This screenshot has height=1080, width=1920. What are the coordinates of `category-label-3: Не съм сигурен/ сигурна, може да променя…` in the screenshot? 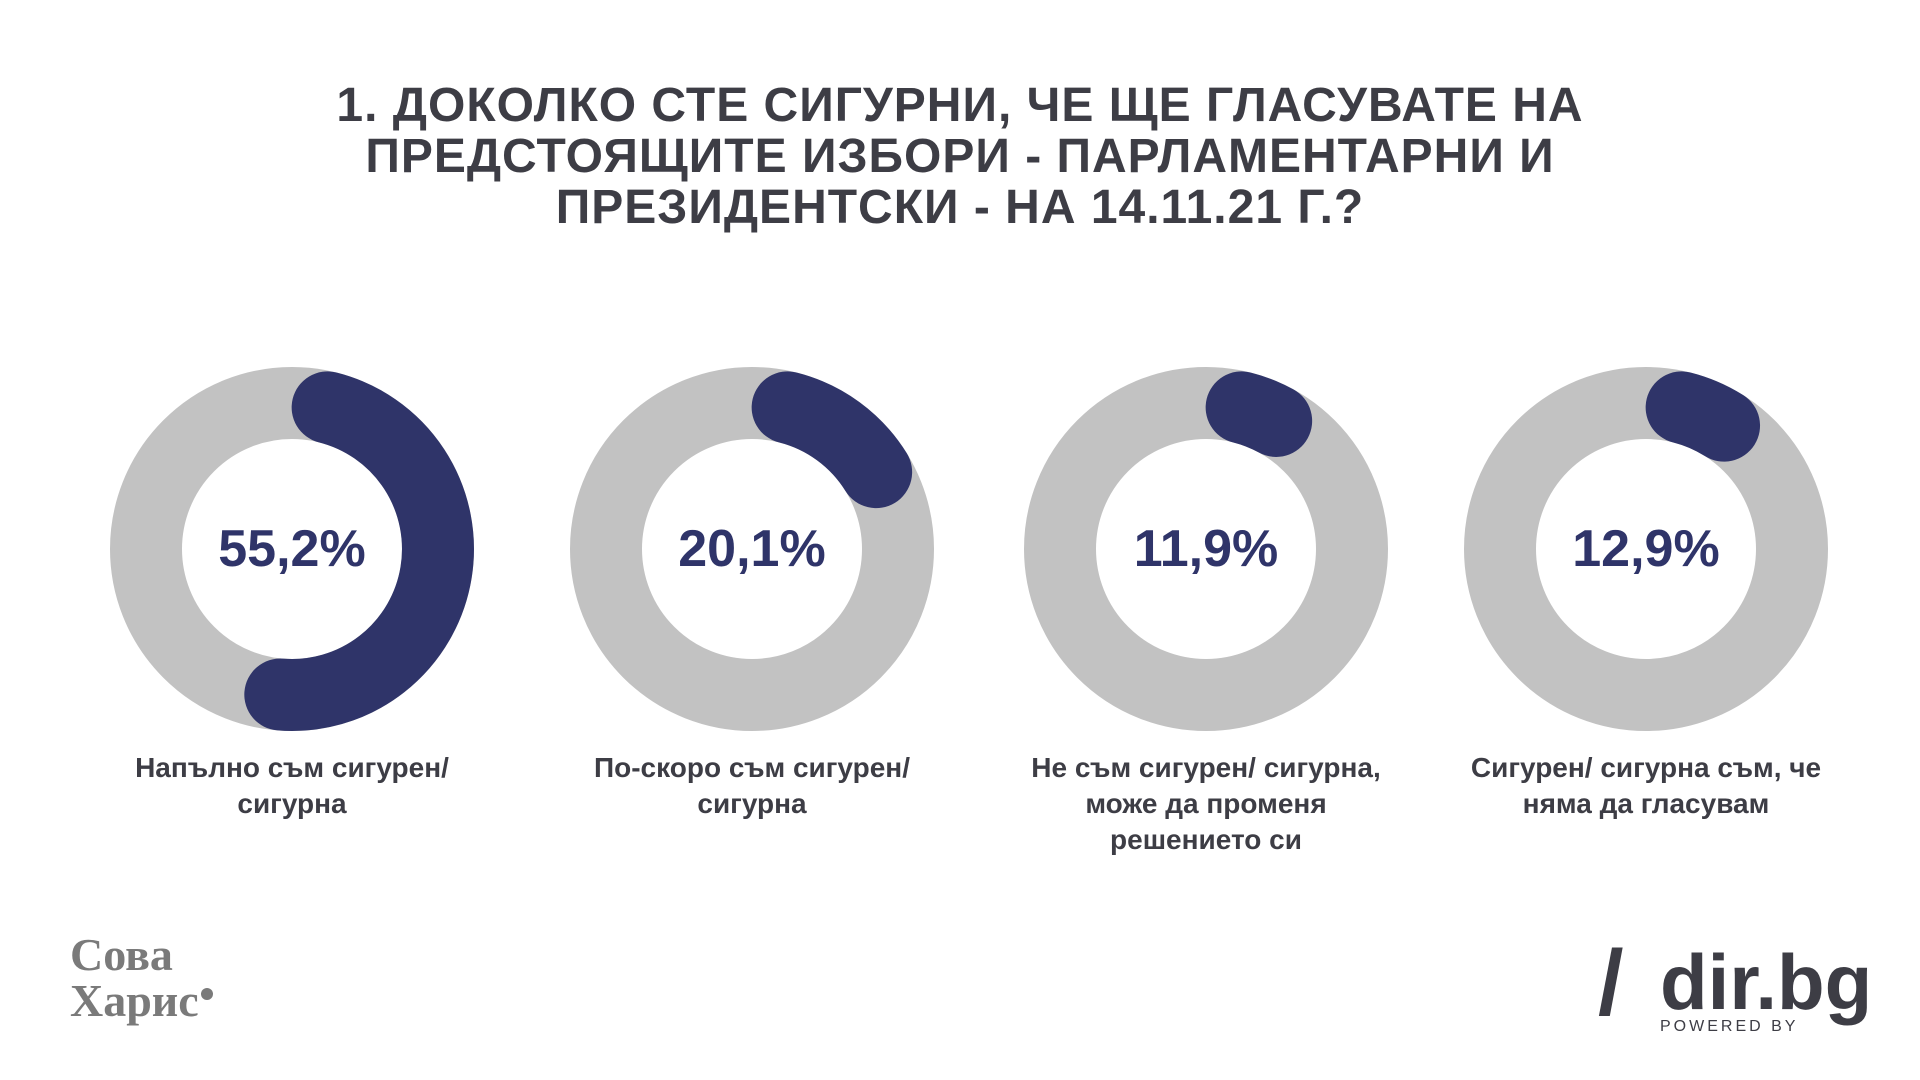 It's located at (1206, 803).